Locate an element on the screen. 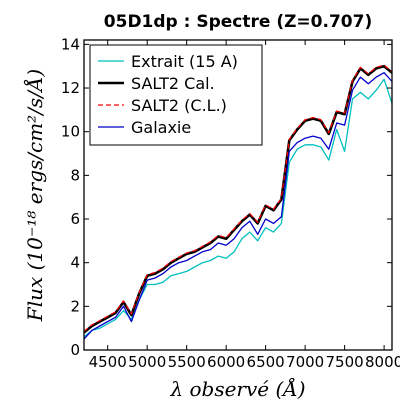  y-axis-label: Flux (10⁻¹⁸ ergs/cm²/s/Å) is located at coordinates (34, 195).